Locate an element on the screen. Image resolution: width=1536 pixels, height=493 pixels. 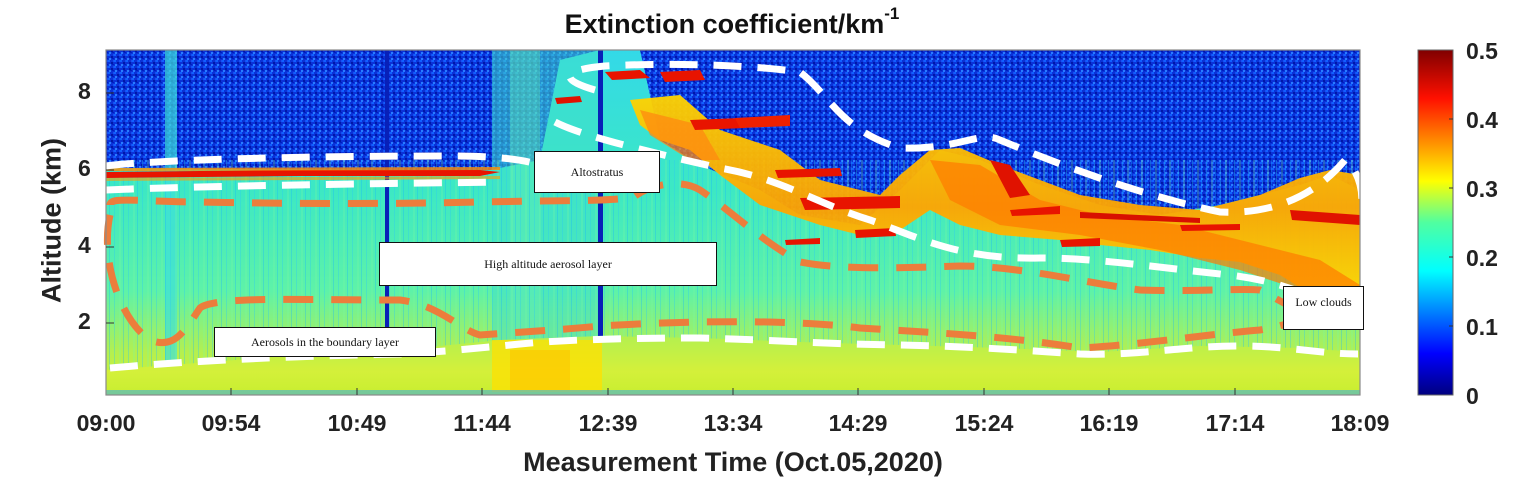
colorbar-tick-0: 0 is located at coordinates (1472, 396).